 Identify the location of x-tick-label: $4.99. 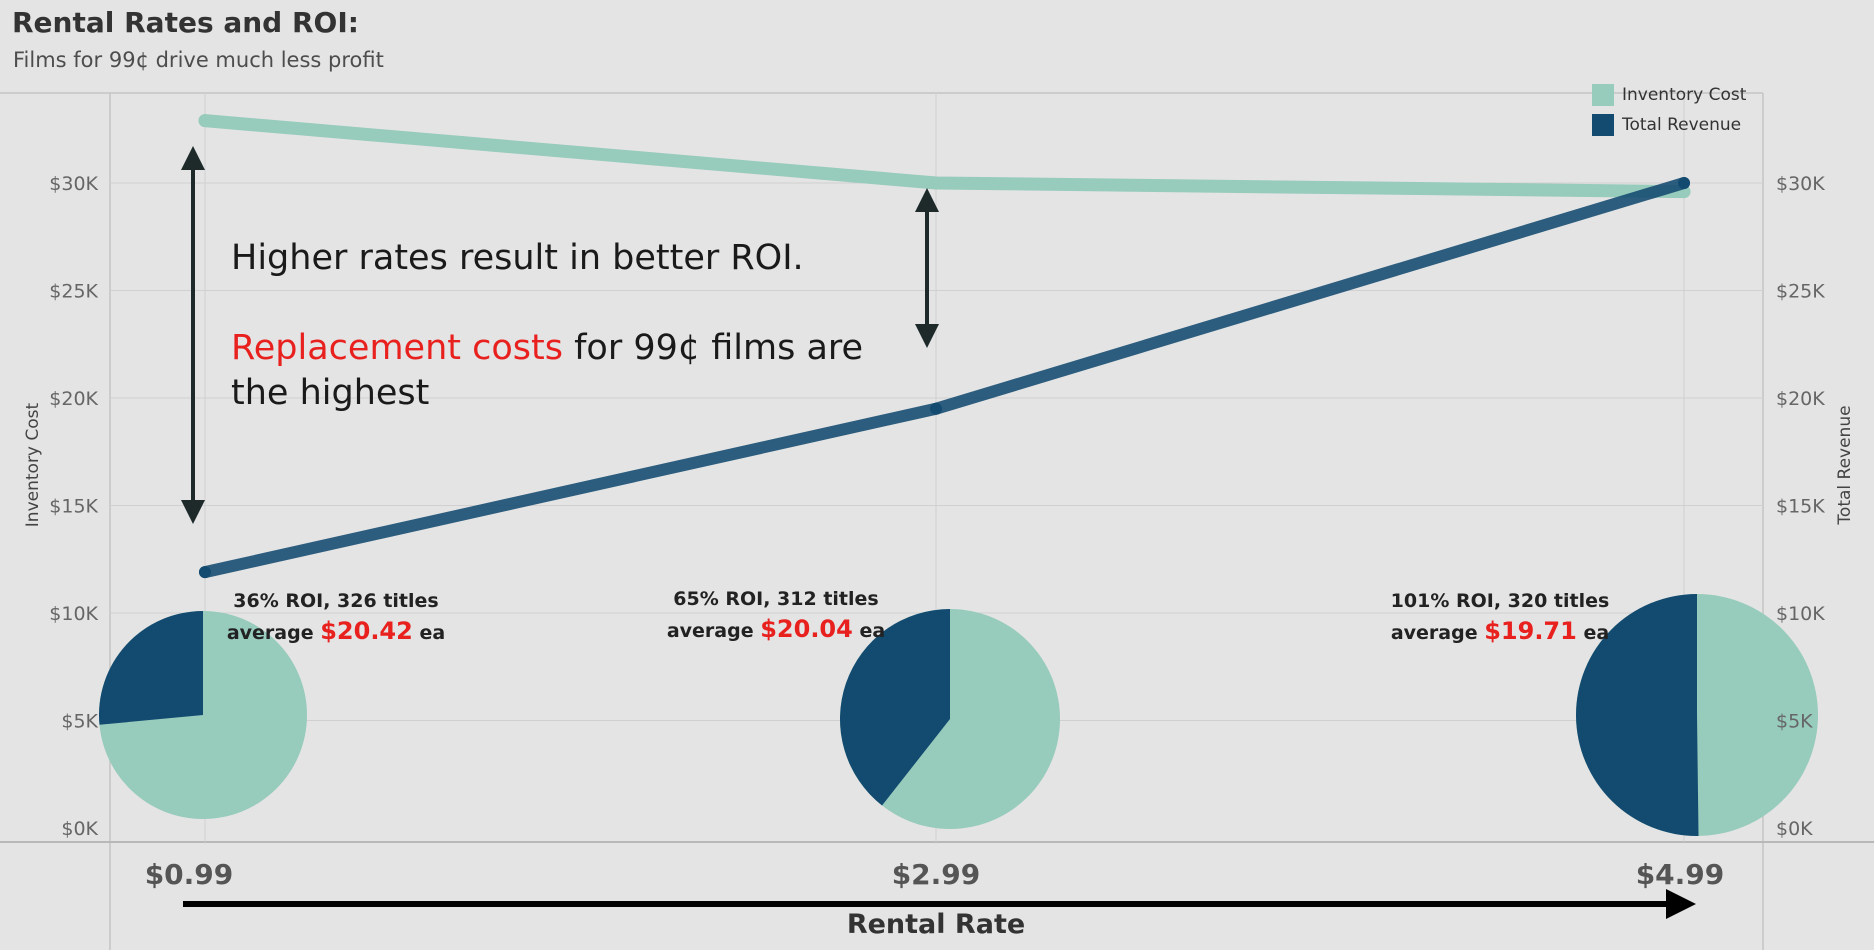
(1680, 874).